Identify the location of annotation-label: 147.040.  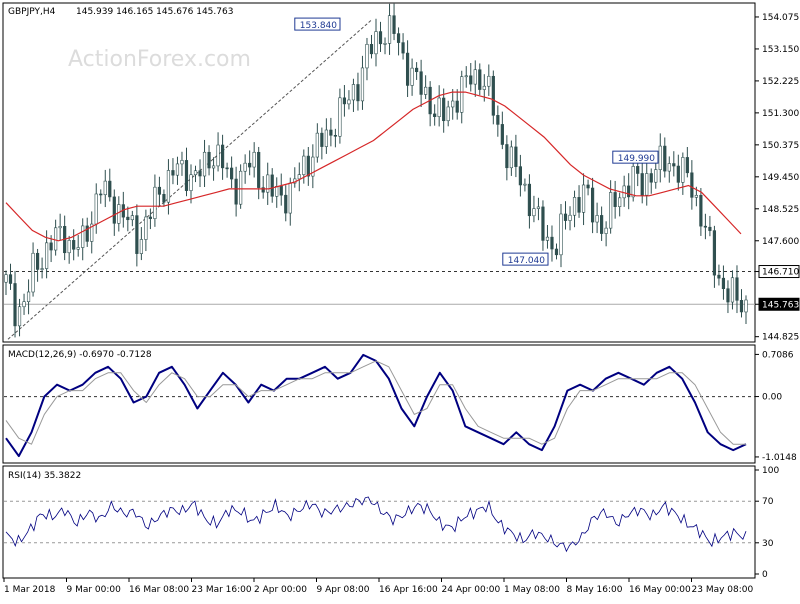
(526, 261).